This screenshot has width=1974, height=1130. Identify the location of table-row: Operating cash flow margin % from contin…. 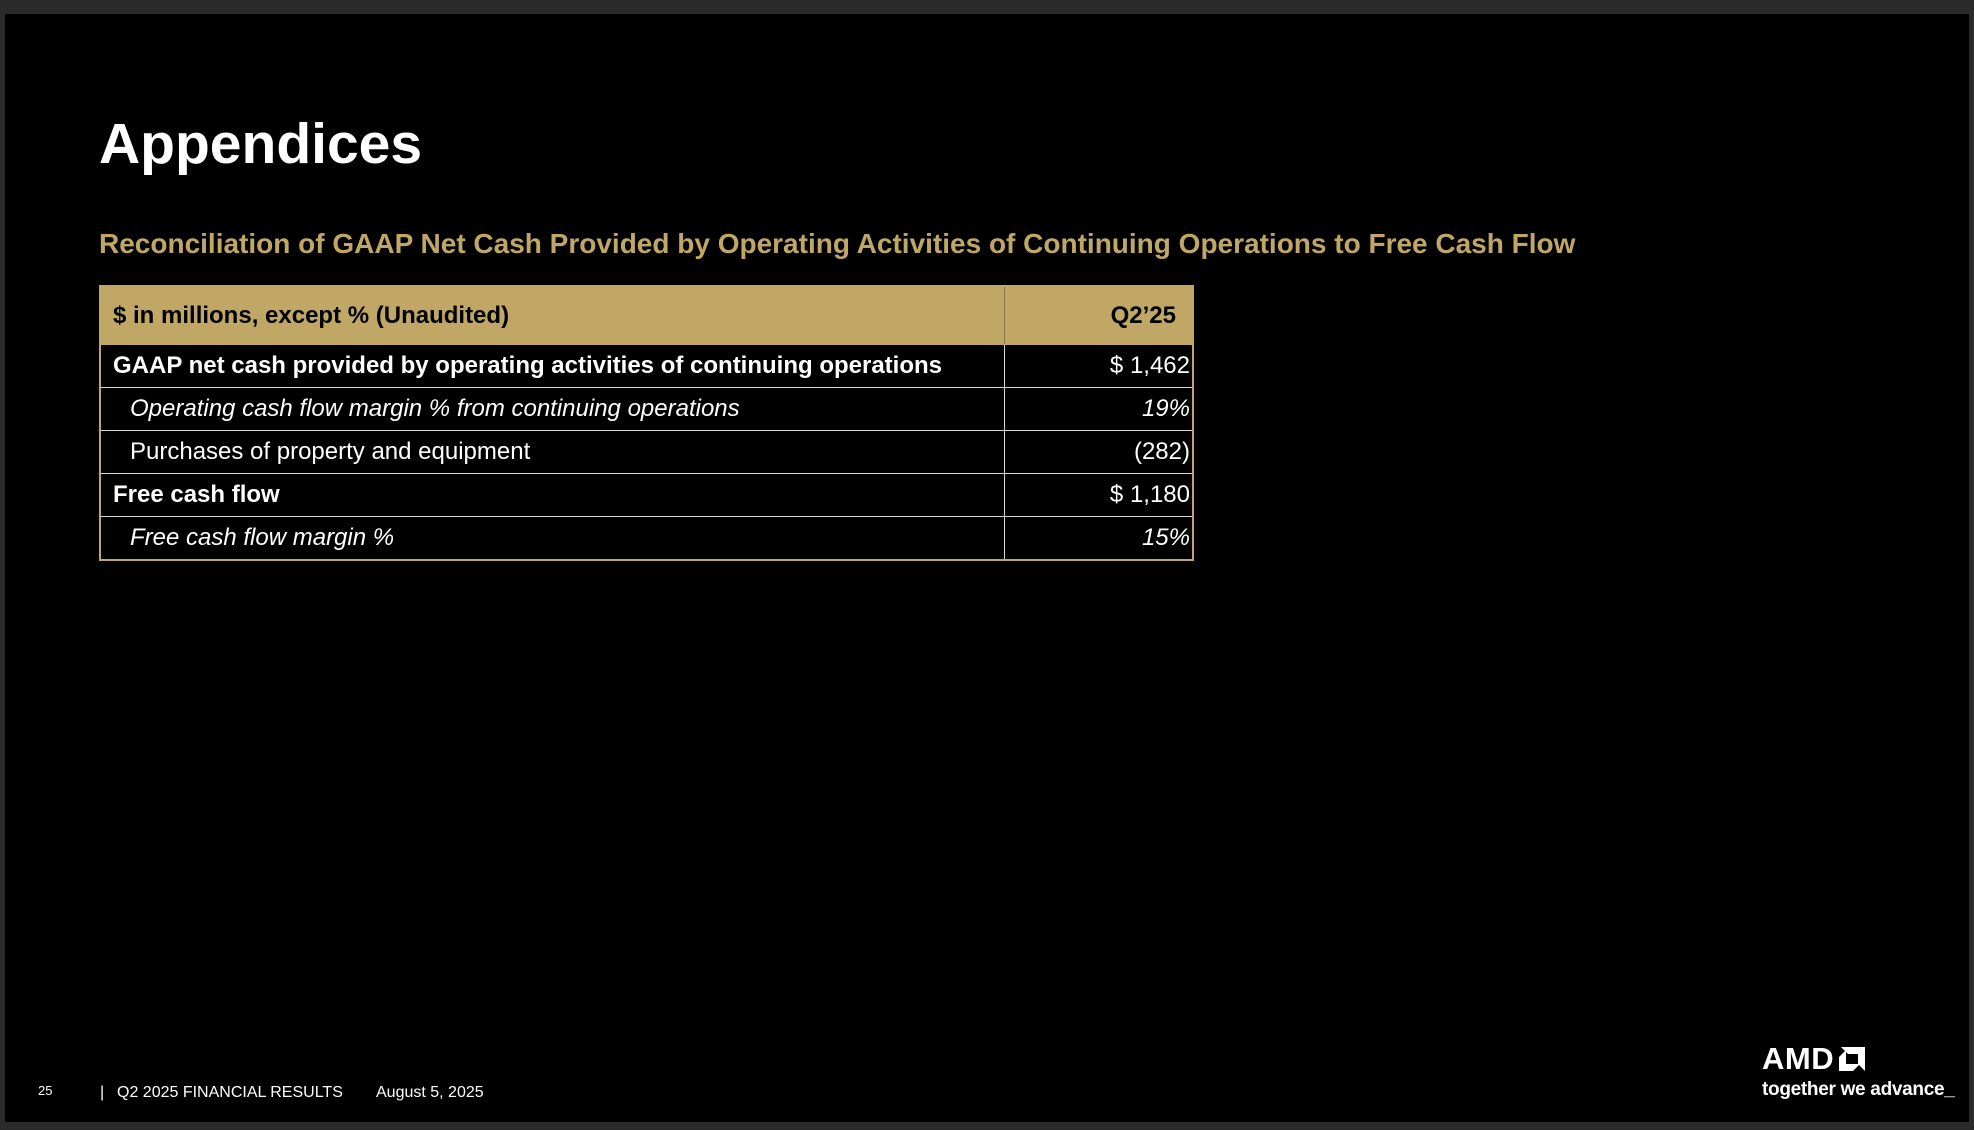
(646, 409).